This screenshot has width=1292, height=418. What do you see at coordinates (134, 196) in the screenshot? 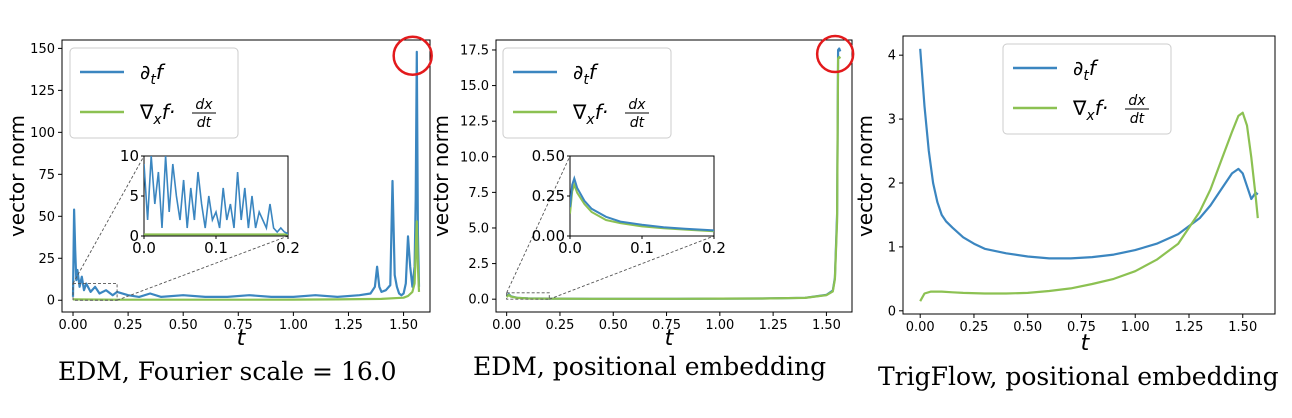
I see `inset-y-tick-label: 5` at bounding box center [134, 196].